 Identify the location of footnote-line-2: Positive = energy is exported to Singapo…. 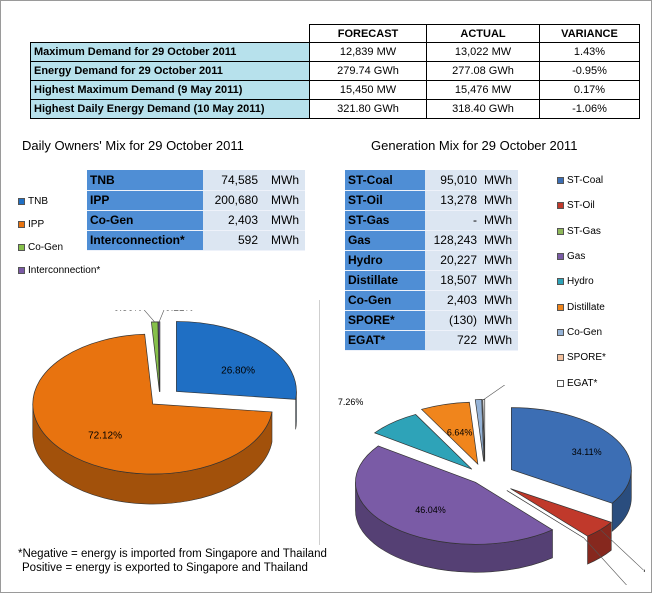
(165, 568).